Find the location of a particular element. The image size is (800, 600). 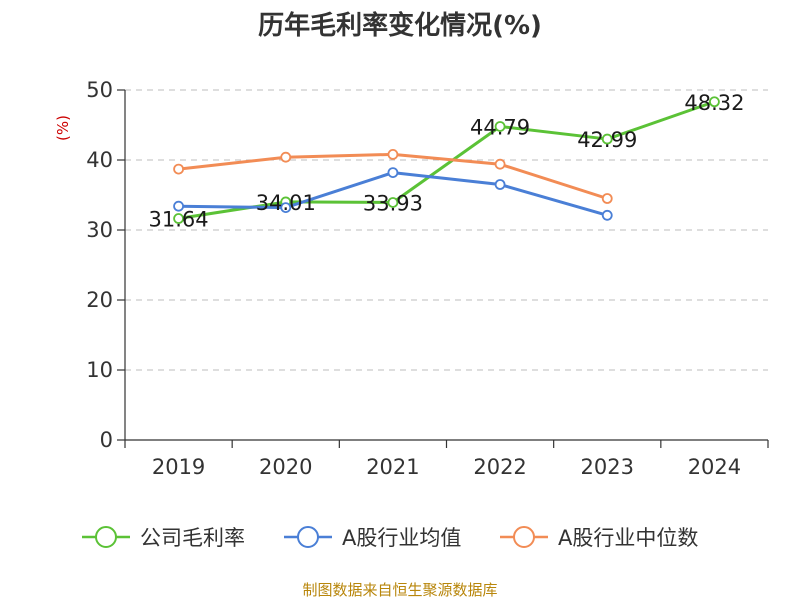

legend-item-1: A股行业均值 is located at coordinates (372, 538).